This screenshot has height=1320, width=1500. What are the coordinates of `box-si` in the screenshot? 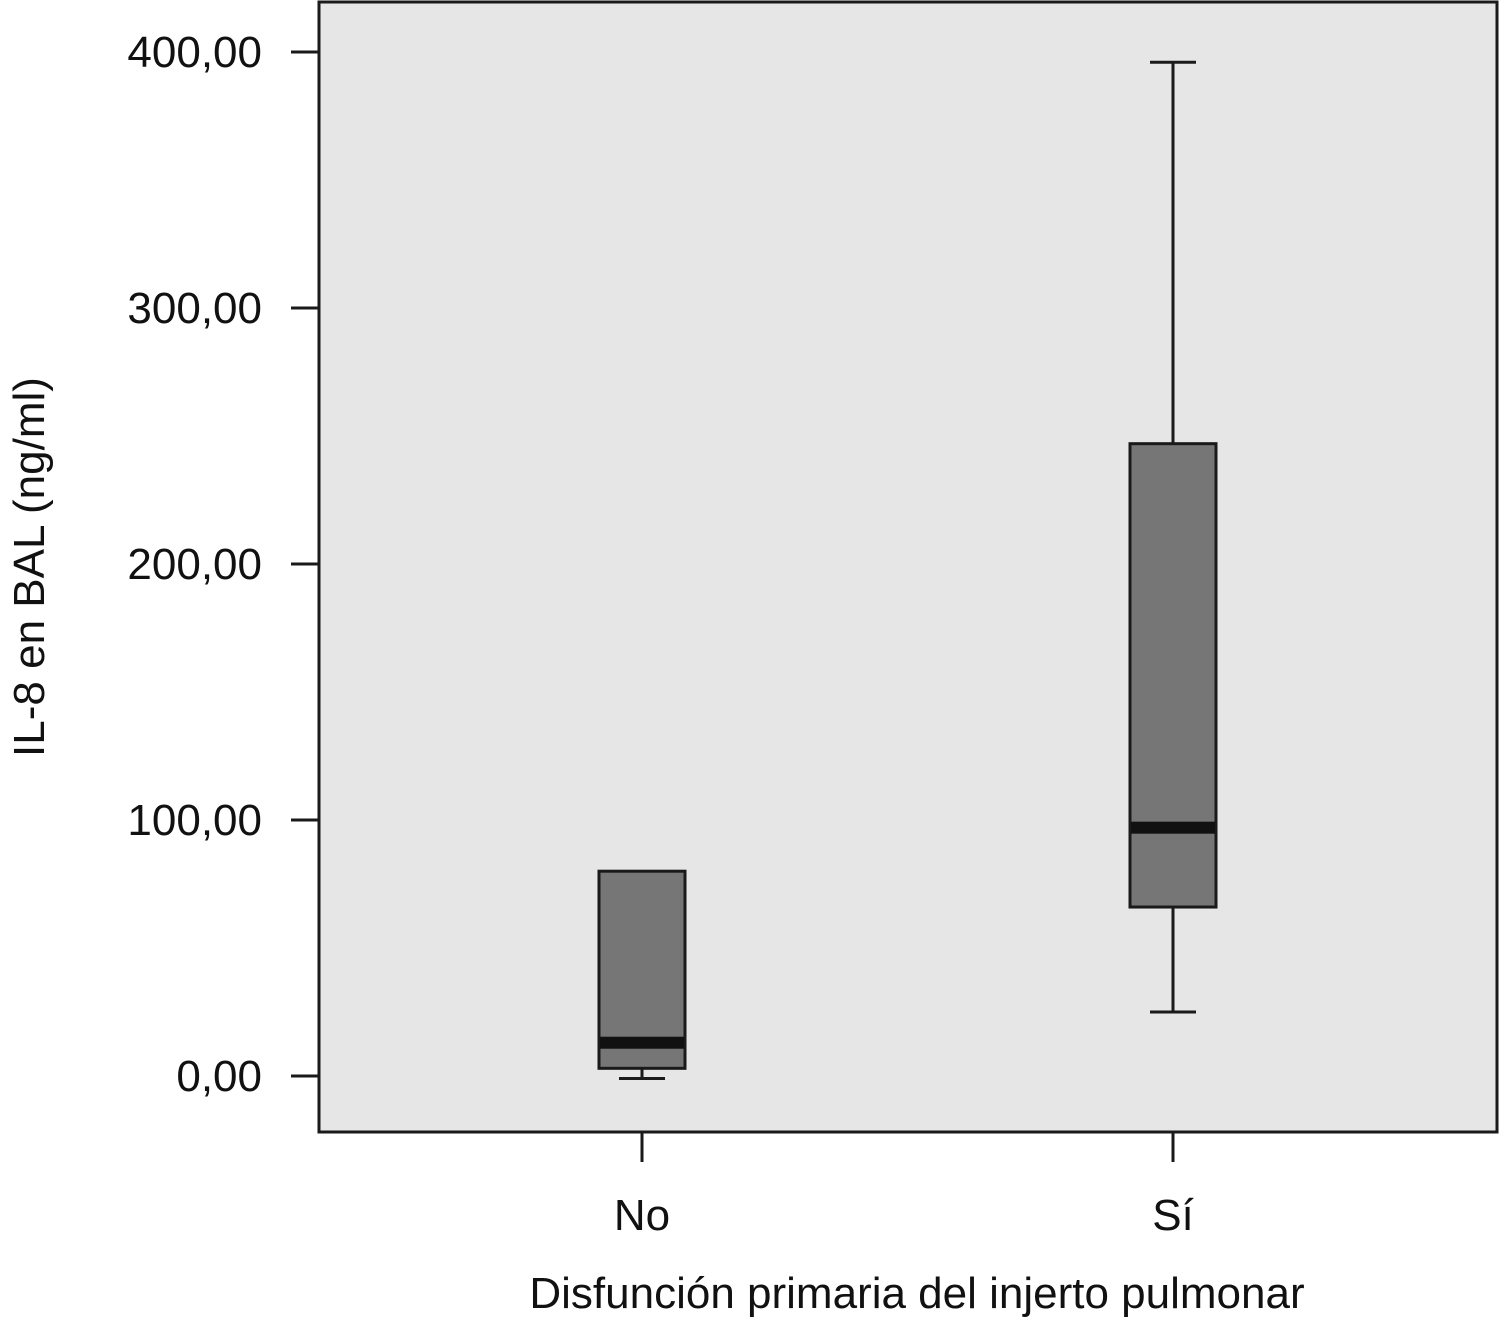 It's located at (1173, 537).